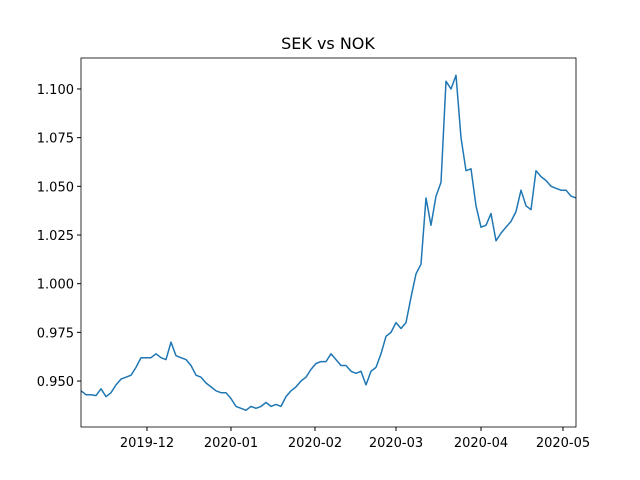 The width and height of the screenshot is (640, 480). I want to click on y-tick-label: 1.050, so click(55, 187).